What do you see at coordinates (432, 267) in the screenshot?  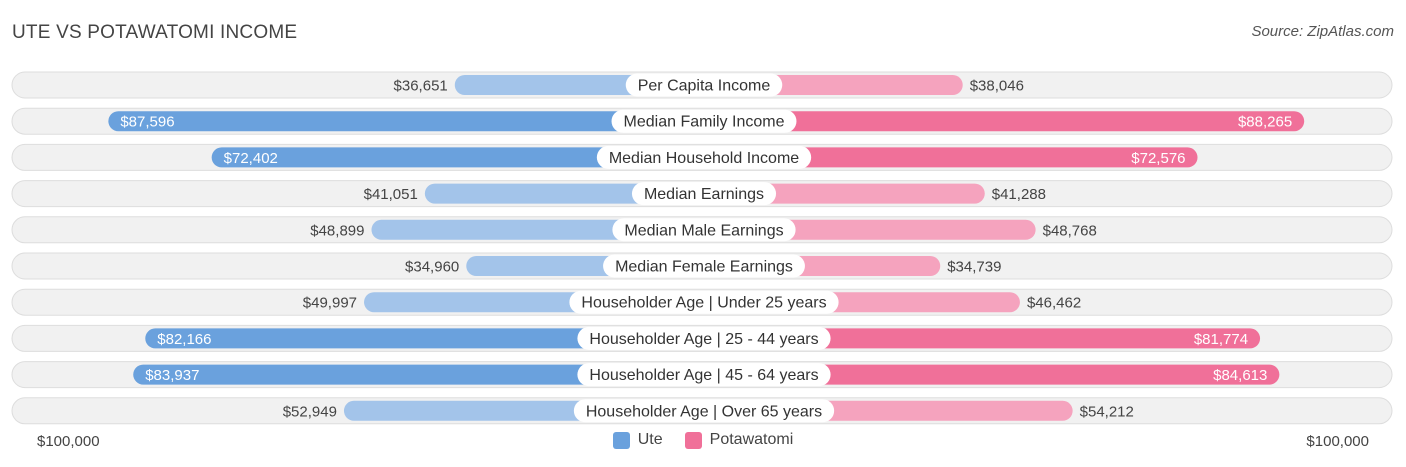 I see `value-label-ute-median-female-earnings: $34,960` at bounding box center [432, 267].